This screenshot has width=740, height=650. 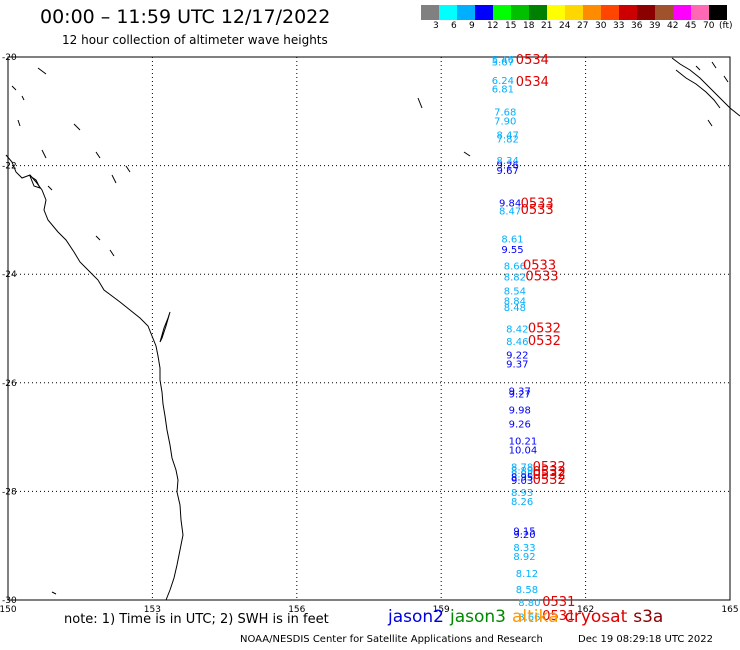 I want to click on legend-label: 24, so click(x=565, y=26).